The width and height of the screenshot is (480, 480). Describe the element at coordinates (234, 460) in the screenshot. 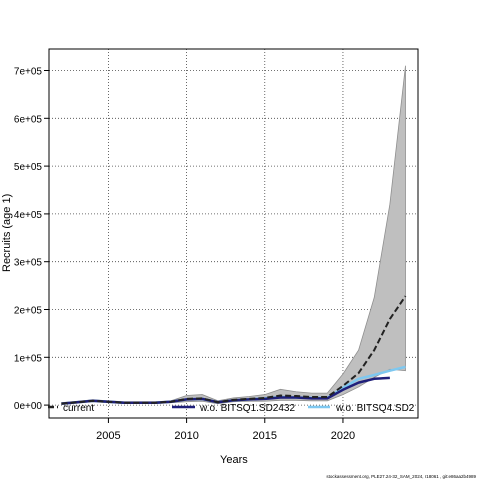

I see `x-axis-label: Years` at that location.